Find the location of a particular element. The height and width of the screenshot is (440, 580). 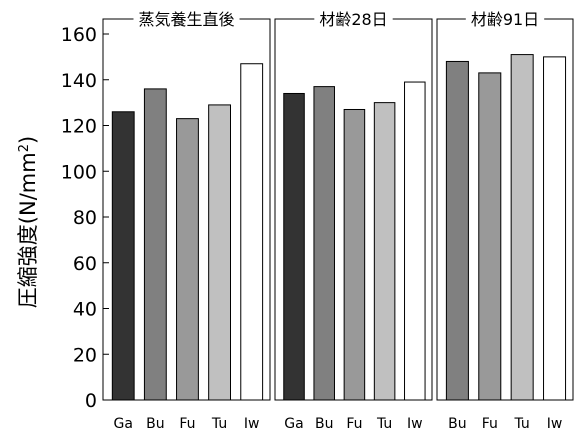

y-tick-label: 120 is located at coordinates (79, 127).